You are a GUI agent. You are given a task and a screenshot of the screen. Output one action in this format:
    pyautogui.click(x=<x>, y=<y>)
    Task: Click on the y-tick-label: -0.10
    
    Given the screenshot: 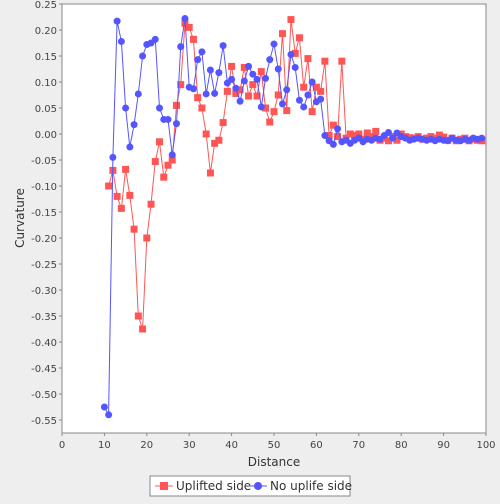 What is the action you would take?
    pyautogui.click(x=44, y=187)
    